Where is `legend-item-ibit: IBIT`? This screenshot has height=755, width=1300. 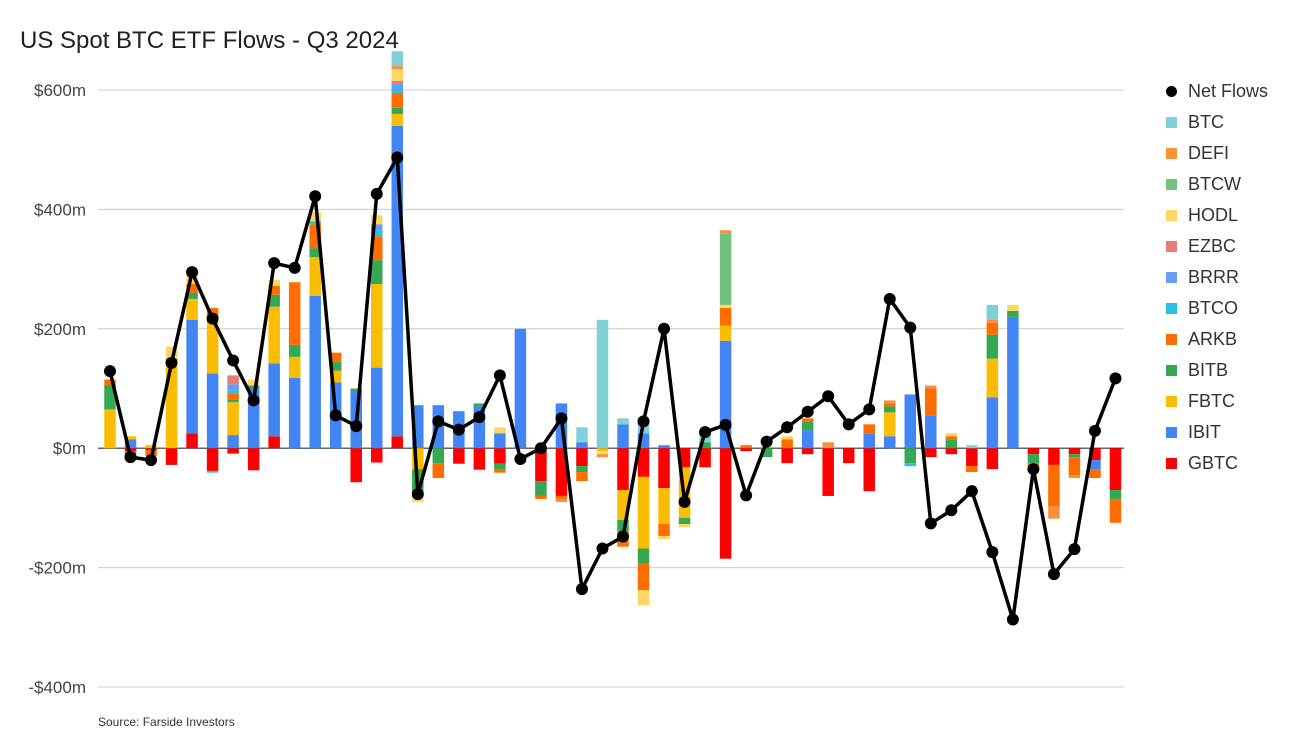 legend-item-ibit: IBIT is located at coordinates (1217, 432).